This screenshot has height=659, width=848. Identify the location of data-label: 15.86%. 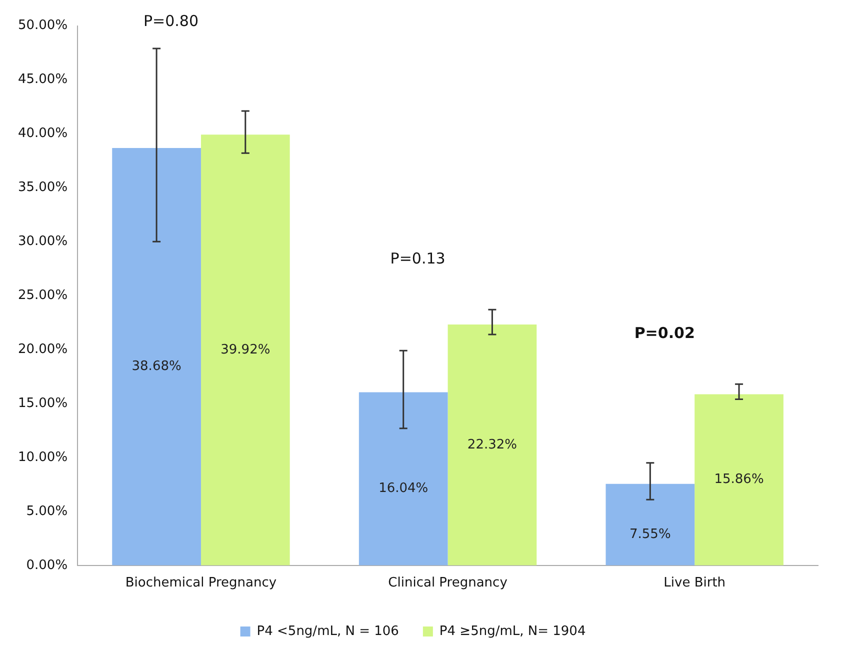
(739, 480).